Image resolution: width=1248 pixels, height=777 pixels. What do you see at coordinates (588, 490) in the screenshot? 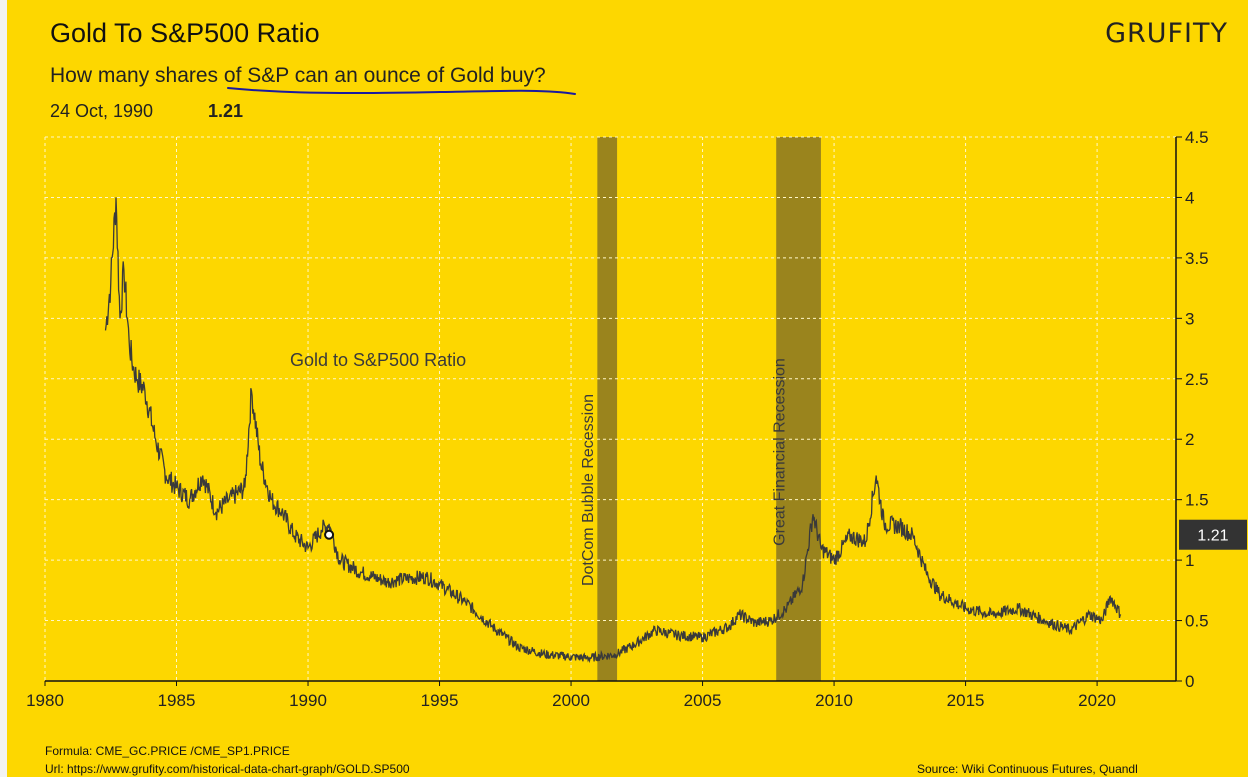
I see `recession-label: DotCom Bubble Recession` at bounding box center [588, 490].